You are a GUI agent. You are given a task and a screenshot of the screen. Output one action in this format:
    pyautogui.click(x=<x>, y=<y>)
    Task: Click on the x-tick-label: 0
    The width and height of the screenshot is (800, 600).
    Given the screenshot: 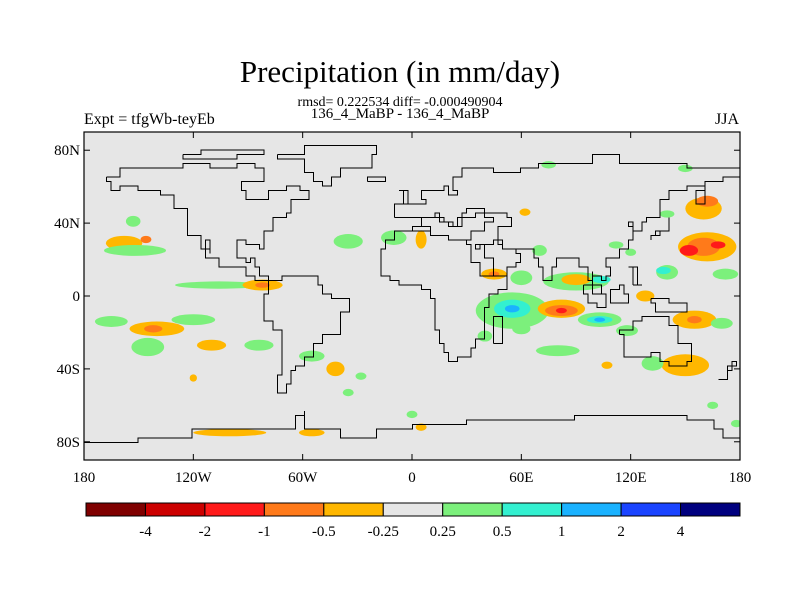 What is the action you would take?
    pyautogui.click(x=412, y=478)
    